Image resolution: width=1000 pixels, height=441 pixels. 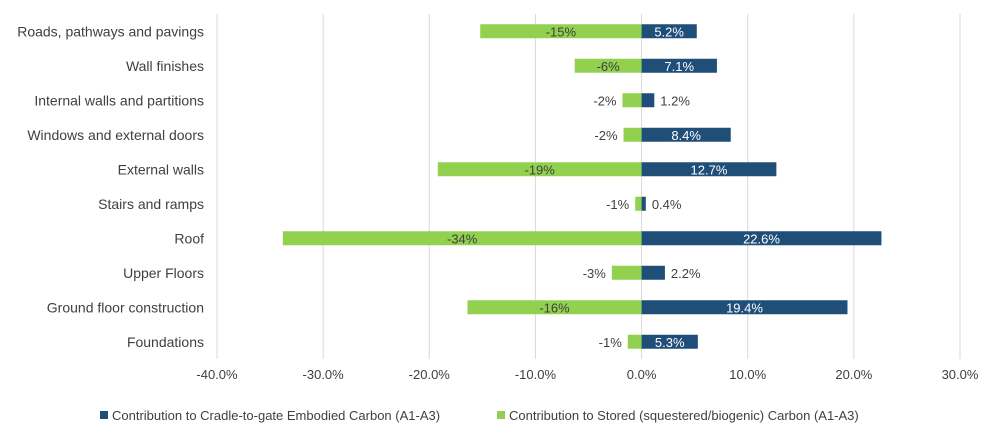 I want to click on data-label-embodied-carbon: 12.7%, so click(x=709, y=169).